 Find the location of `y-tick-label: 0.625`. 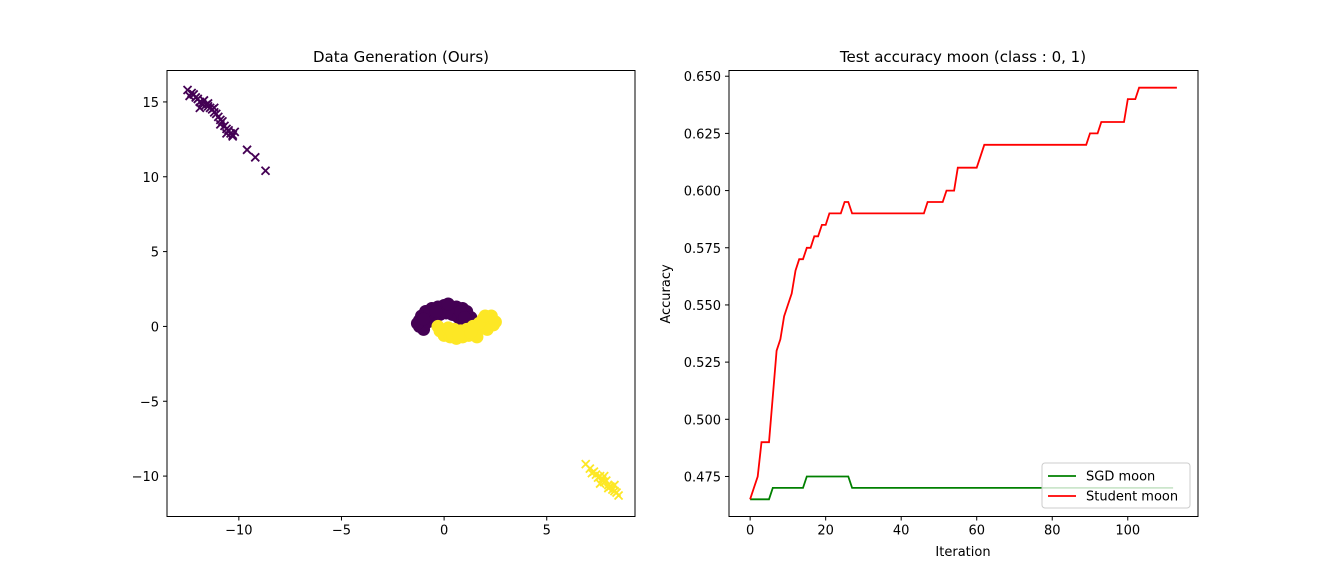

y-tick-label: 0.625 is located at coordinates (702, 134).